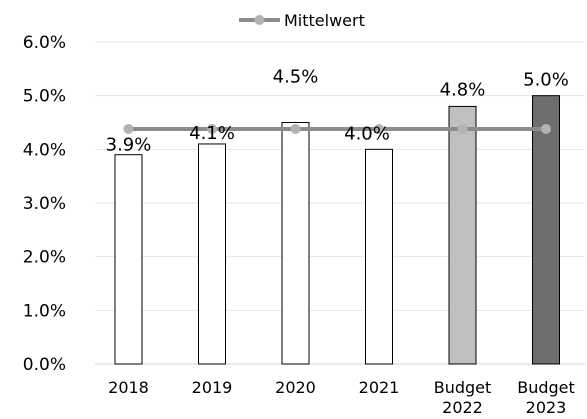 This screenshot has width=587, height=419. Describe the element at coordinates (546, 407) in the screenshot. I see `x-category-label-line: 2023` at that location.